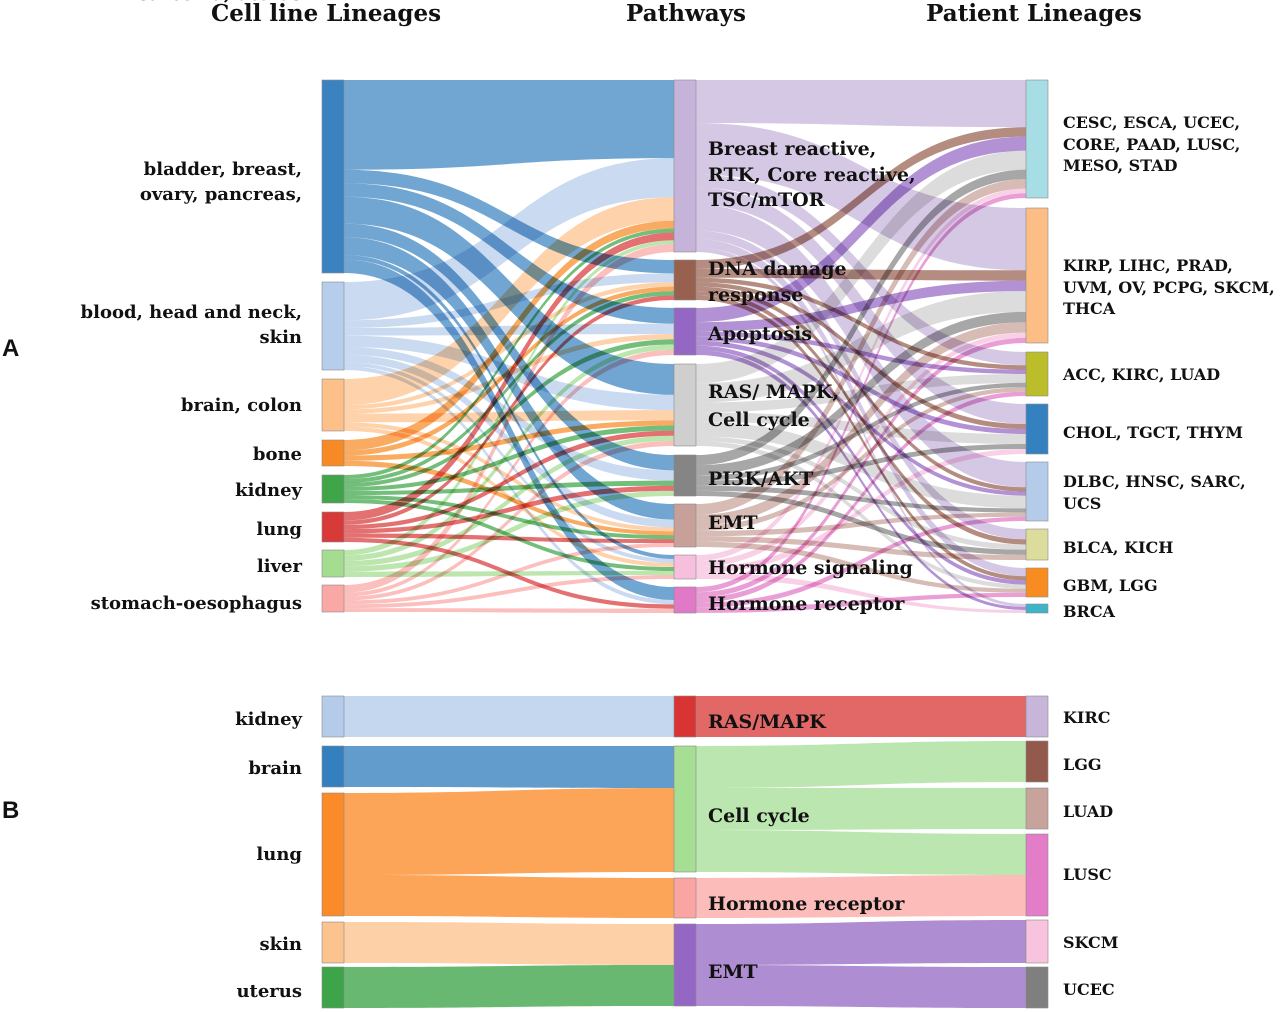 The height and width of the screenshot is (1012, 1280). What do you see at coordinates (1037, 429) in the screenshot?
I see `node-a-right-chol-tgct-thym` at bounding box center [1037, 429].